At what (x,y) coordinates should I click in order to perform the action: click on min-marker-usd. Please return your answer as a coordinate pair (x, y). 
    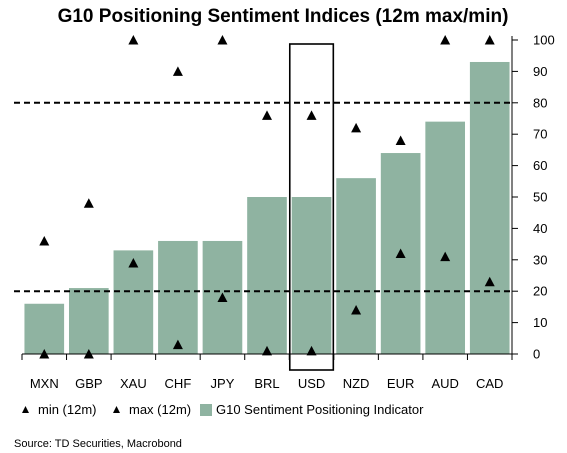
    Looking at the image, I should click on (311, 350).